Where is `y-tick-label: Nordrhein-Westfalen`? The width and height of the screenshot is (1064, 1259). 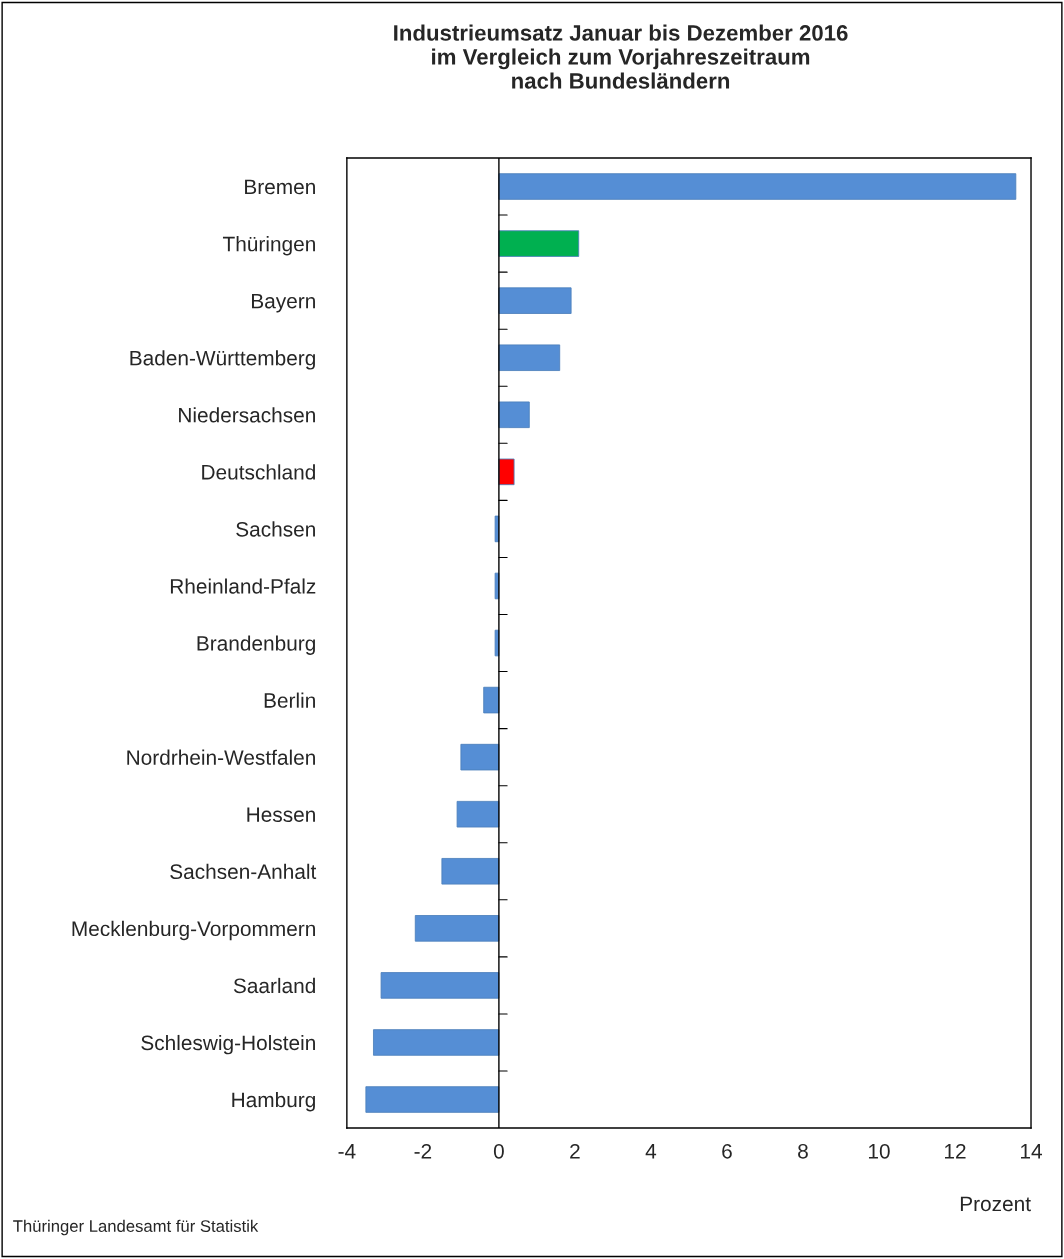 y-tick-label: Nordrhein-Westfalen is located at coordinates (221, 757).